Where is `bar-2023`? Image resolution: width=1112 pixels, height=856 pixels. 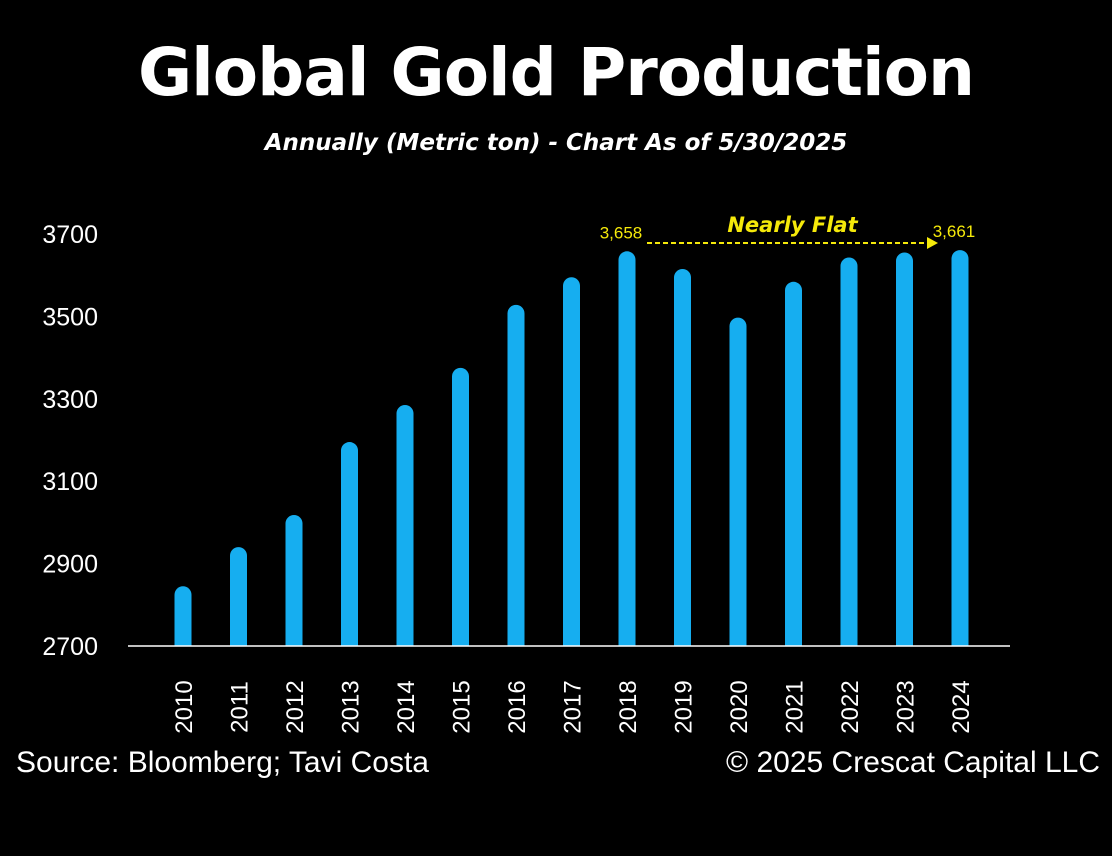
bar-2023 is located at coordinates (904, 449).